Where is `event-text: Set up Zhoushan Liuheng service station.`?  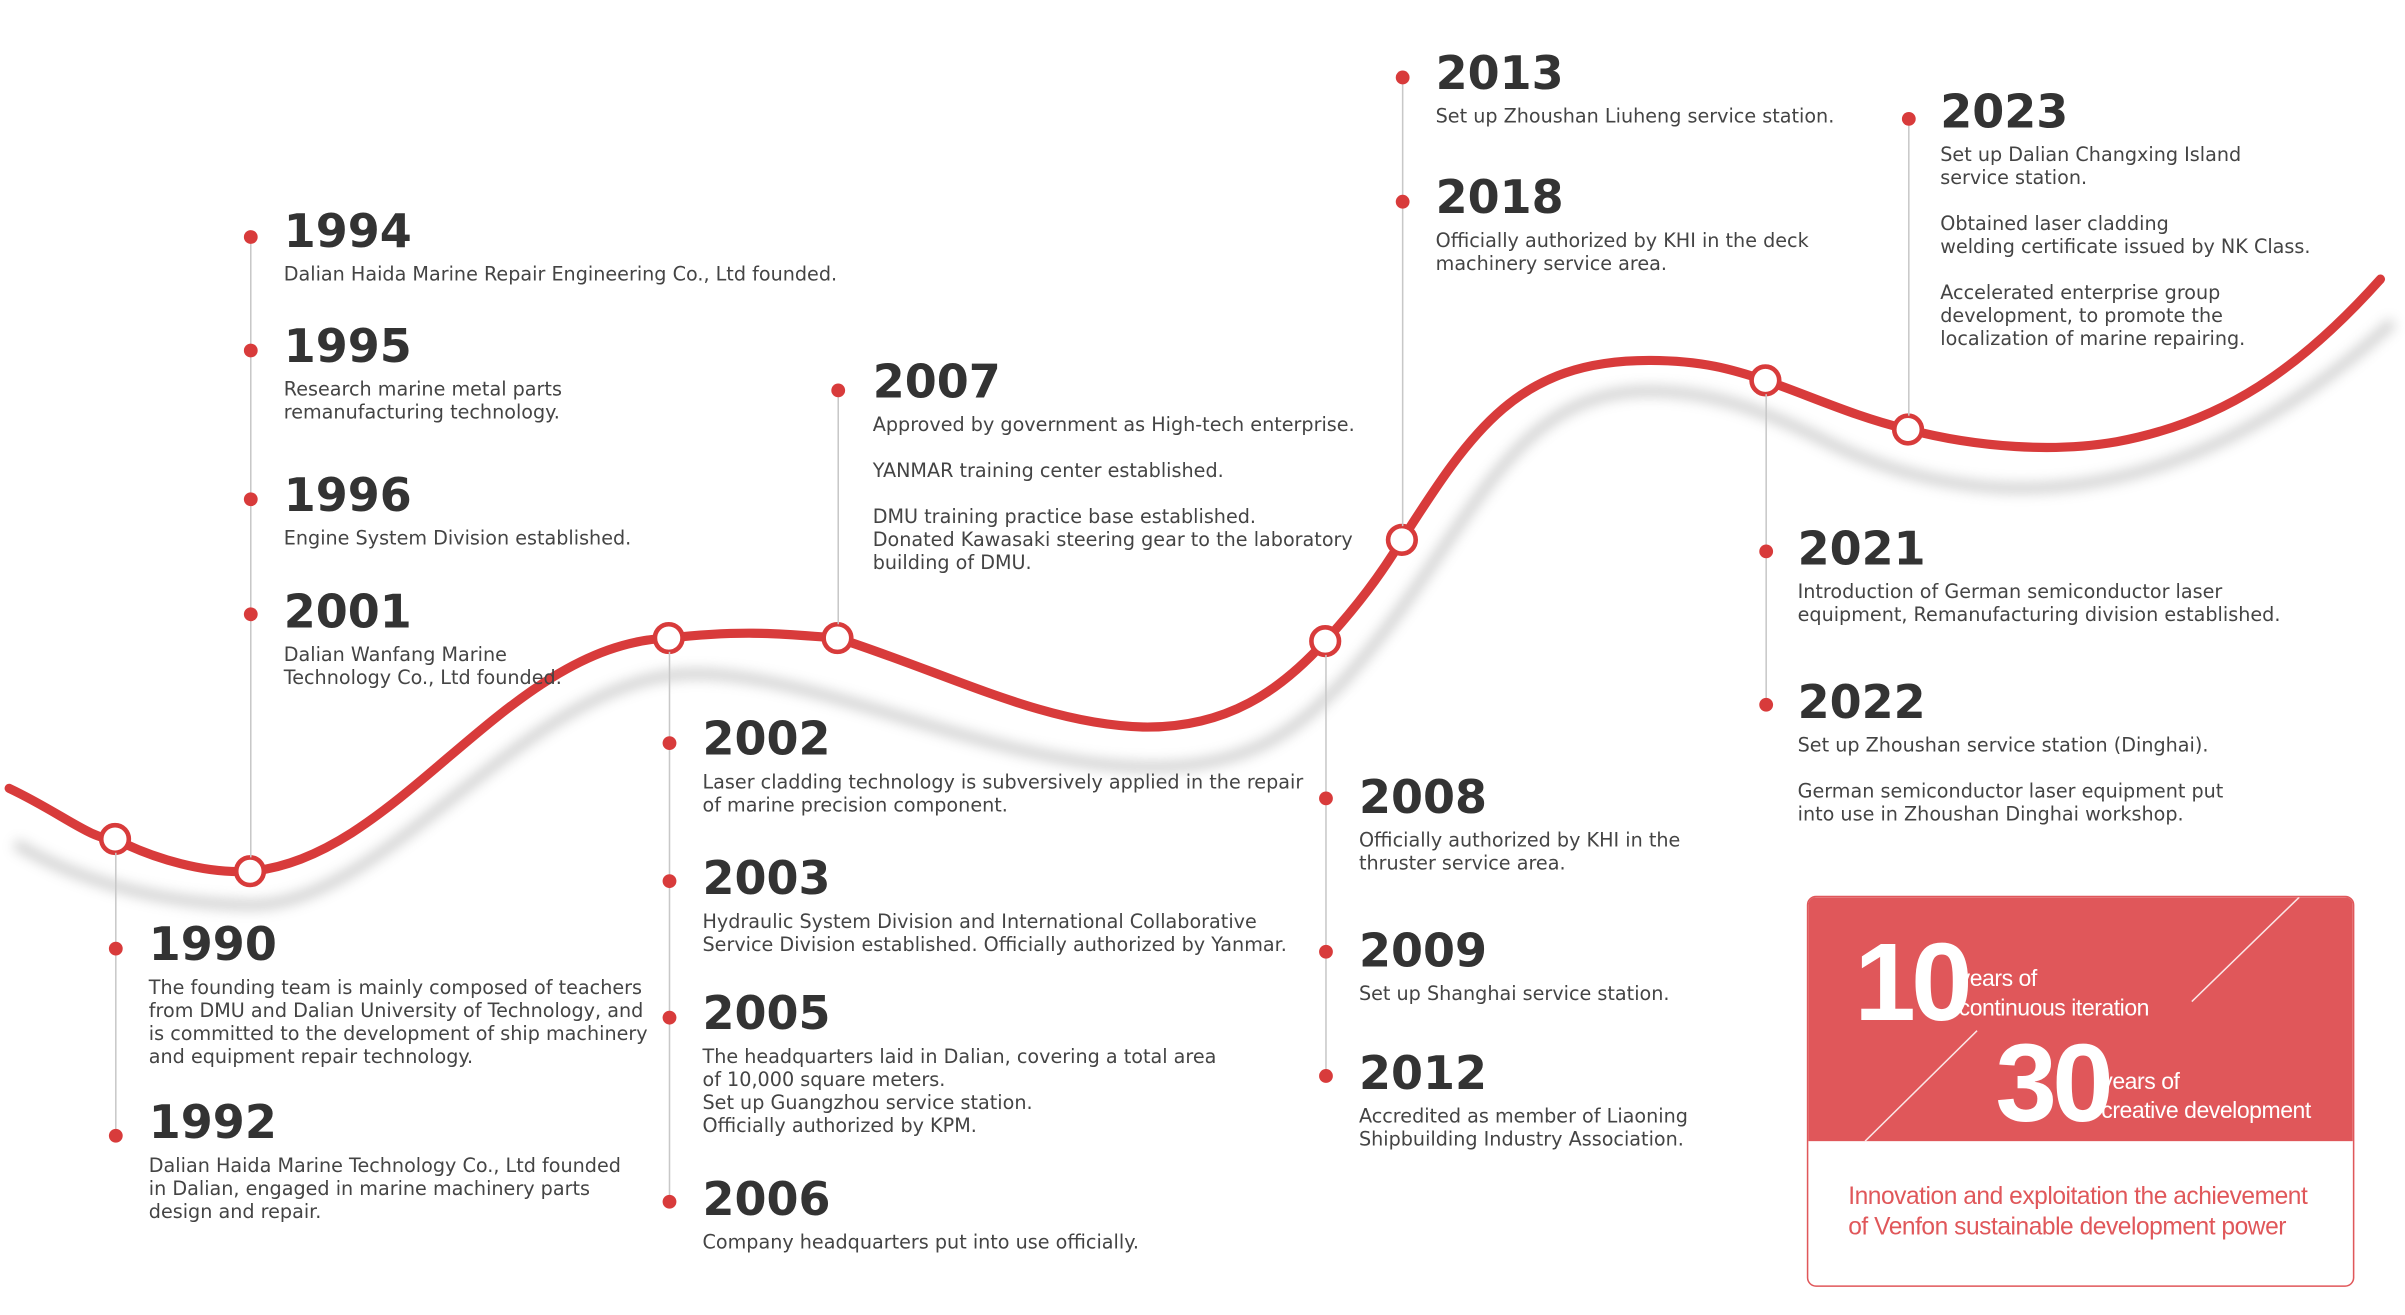
event-text: Set up Zhoushan Liuheng service station. is located at coordinates (1635, 116).